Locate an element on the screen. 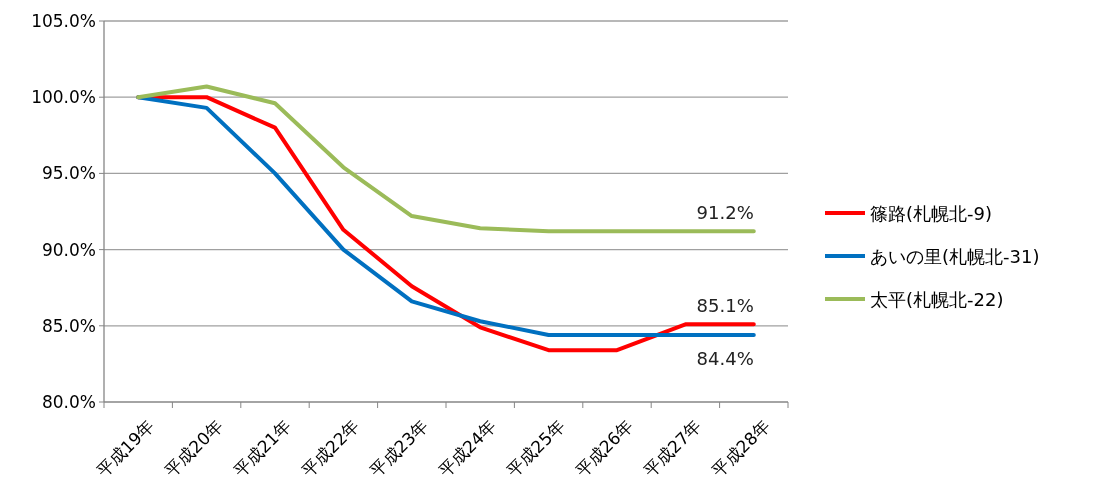 This screenshot has width=1110, height=502. y-tick-label: 100.0% is located at coordinates (63, 97).